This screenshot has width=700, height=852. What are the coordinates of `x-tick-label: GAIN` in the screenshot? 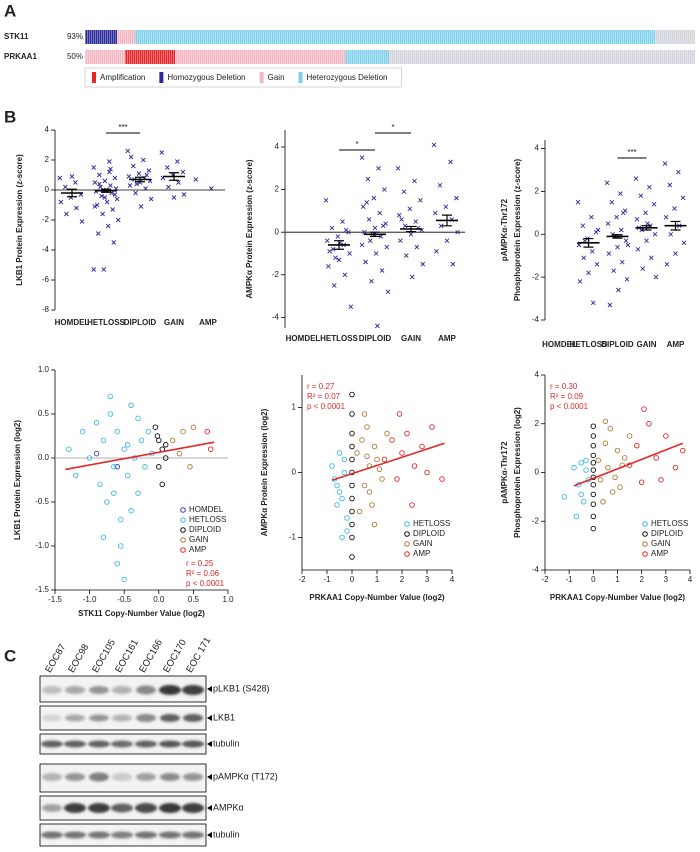 It's located at (411, 338).